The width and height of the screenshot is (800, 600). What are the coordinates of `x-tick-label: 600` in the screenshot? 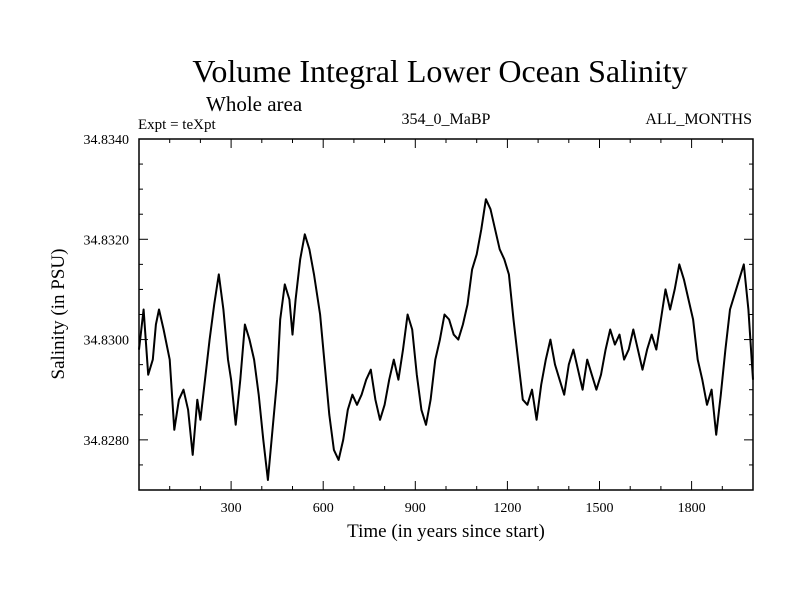 It's located at (323, 508).